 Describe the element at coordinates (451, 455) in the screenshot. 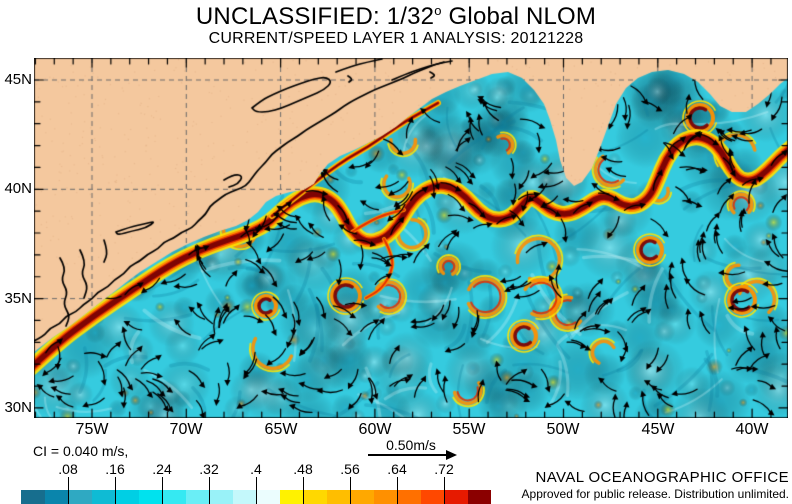

I see `right-arrowhead-icon` at that location.